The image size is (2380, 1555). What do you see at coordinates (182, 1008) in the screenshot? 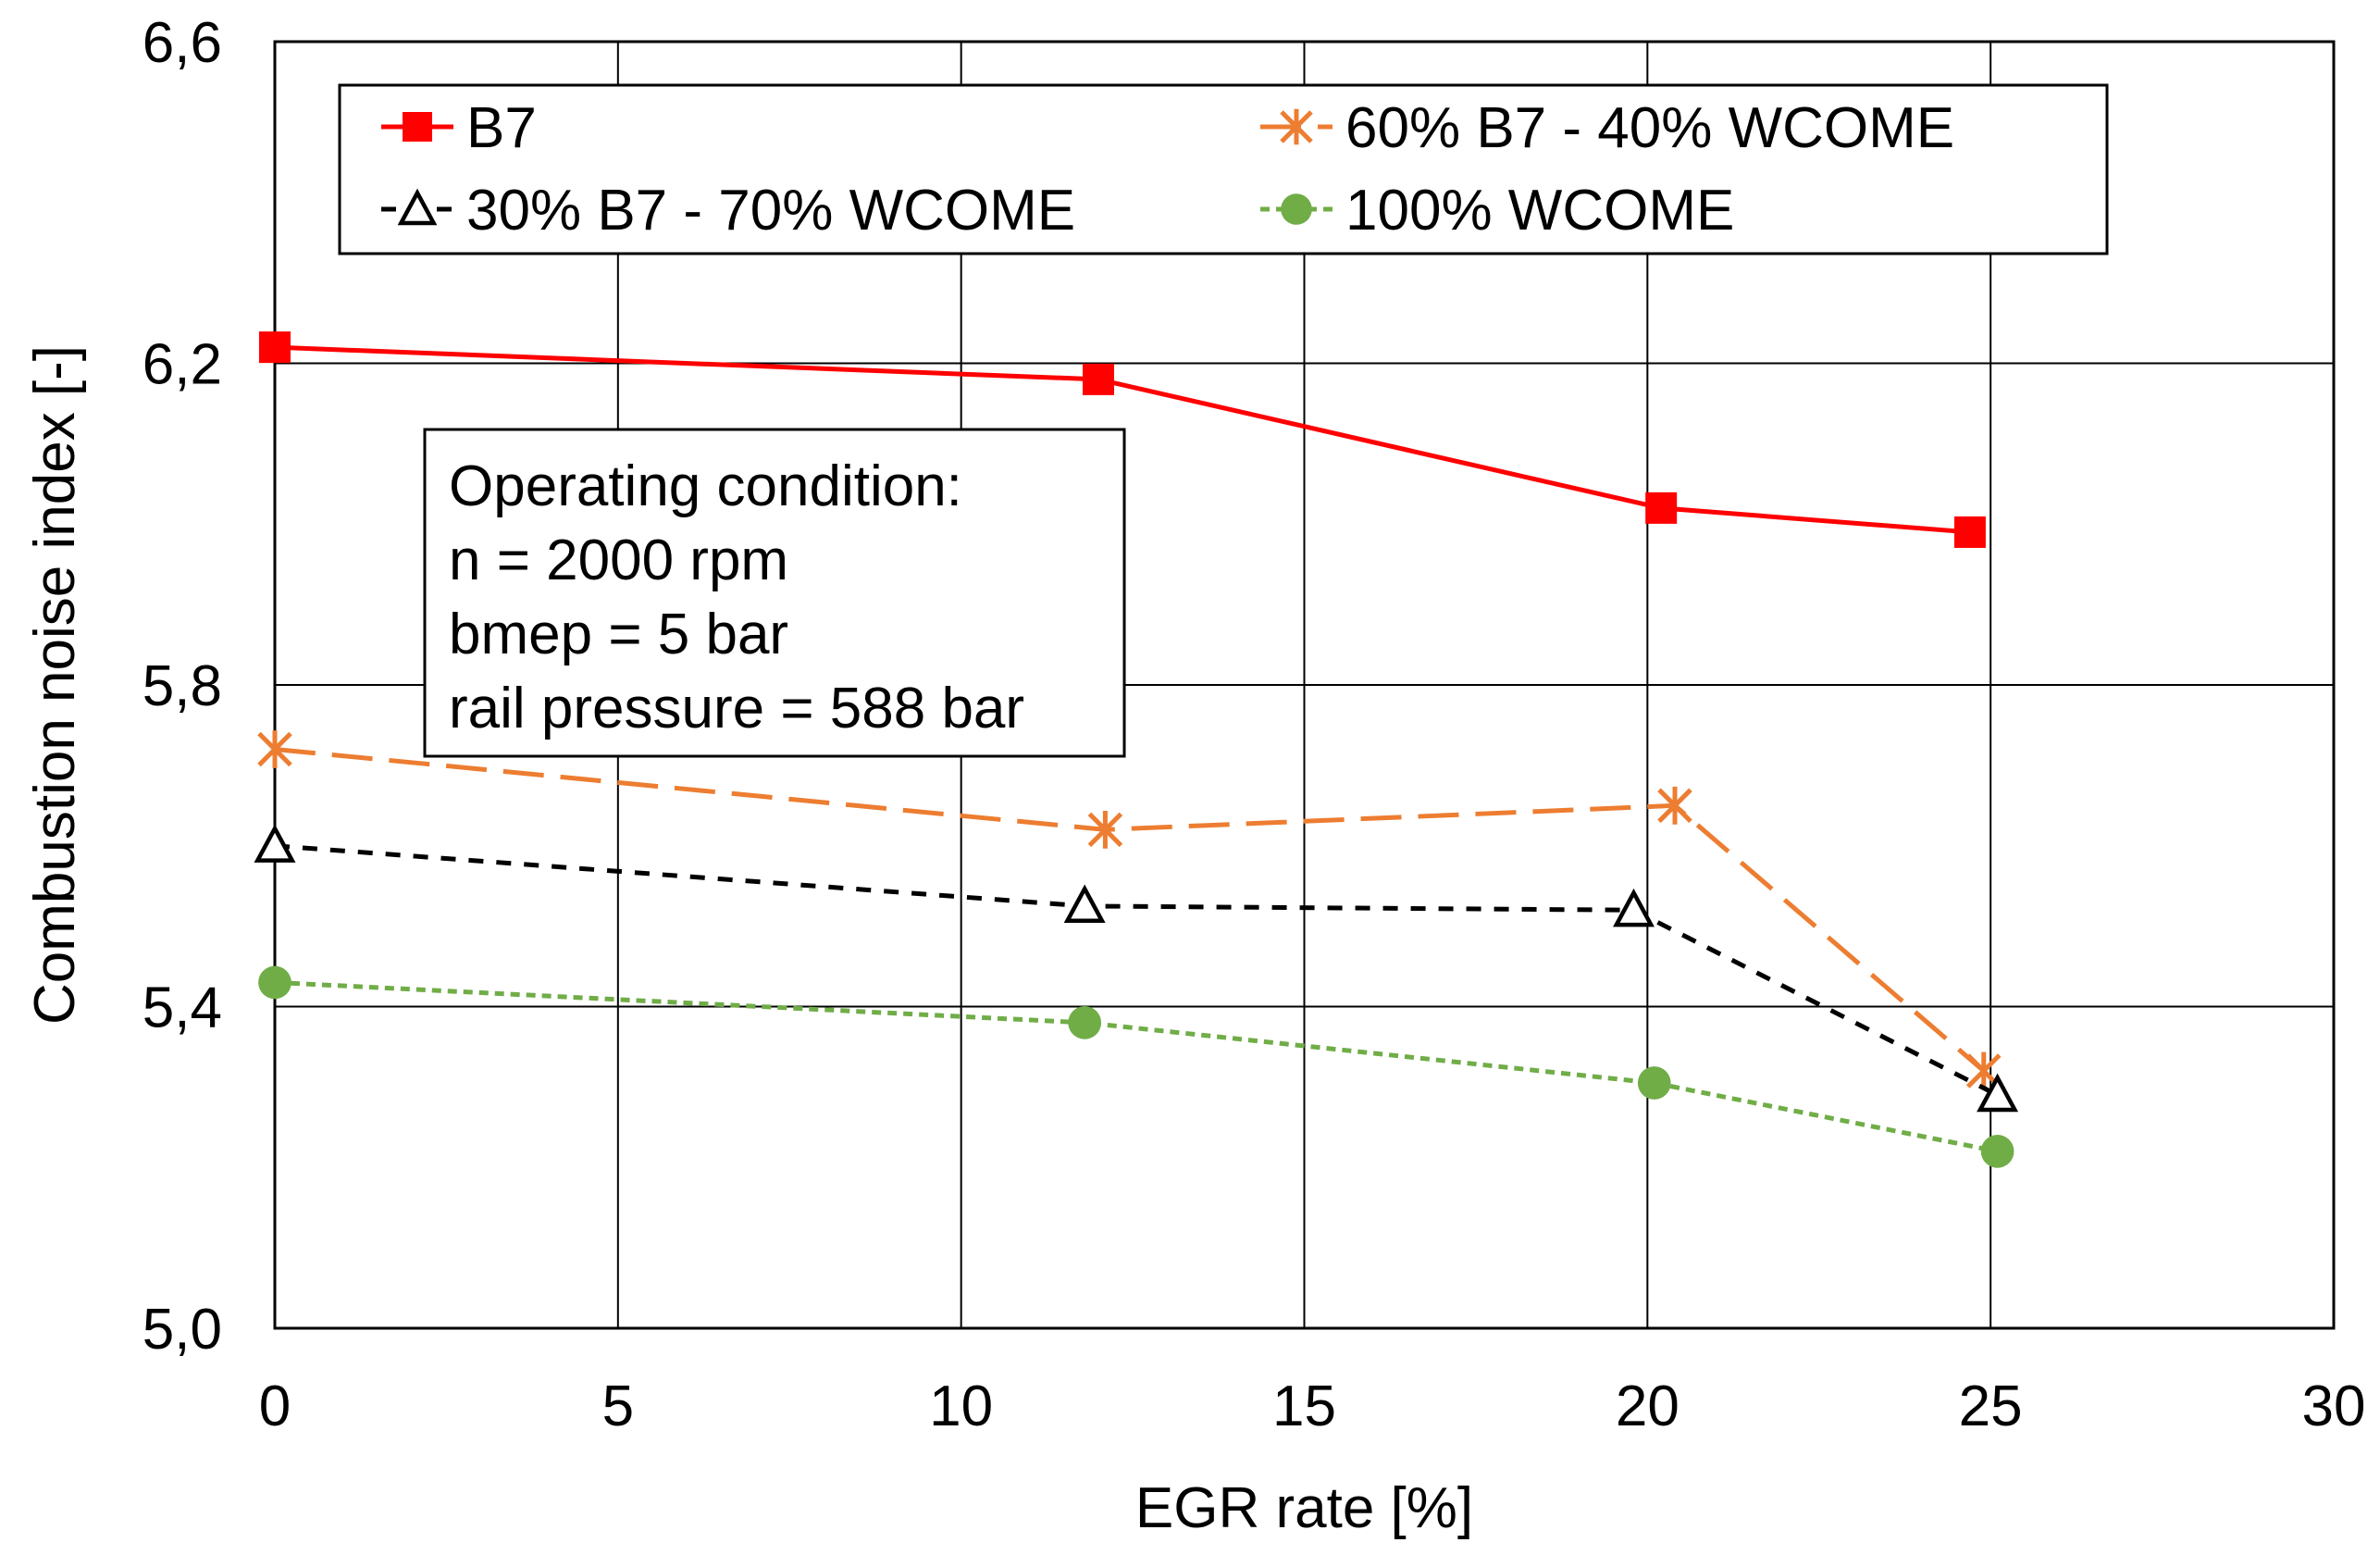
I see `y-tick-label: 5,4` at bounding box center [182, 1008].